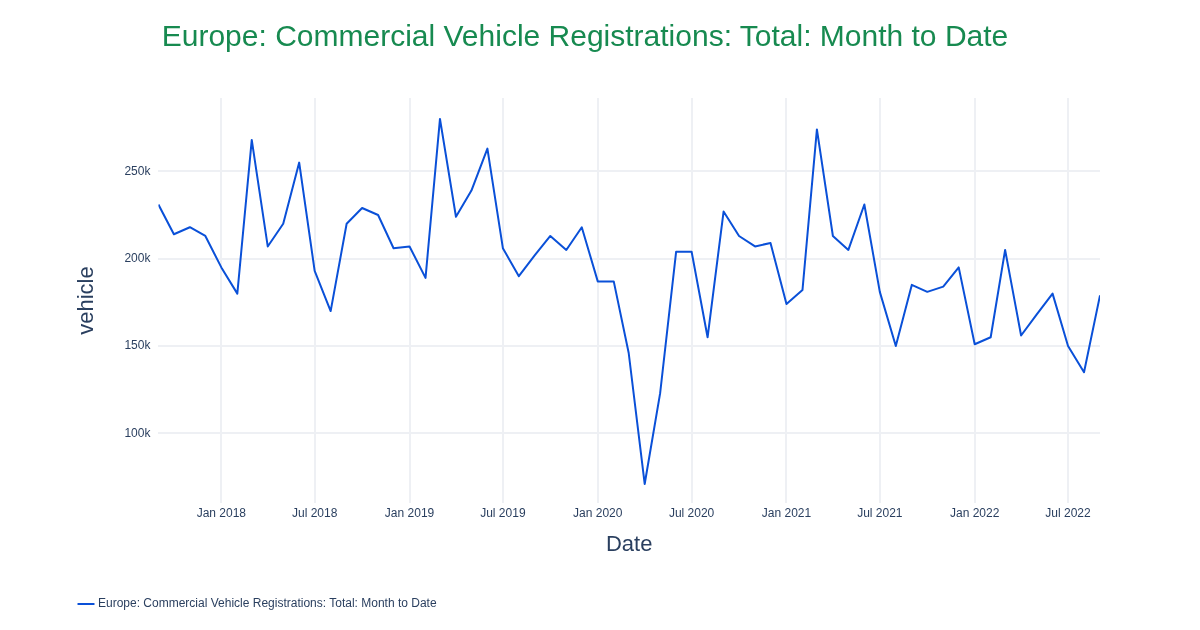  I want to click on x-tick-label: Jan 2021, so click(786, 512).